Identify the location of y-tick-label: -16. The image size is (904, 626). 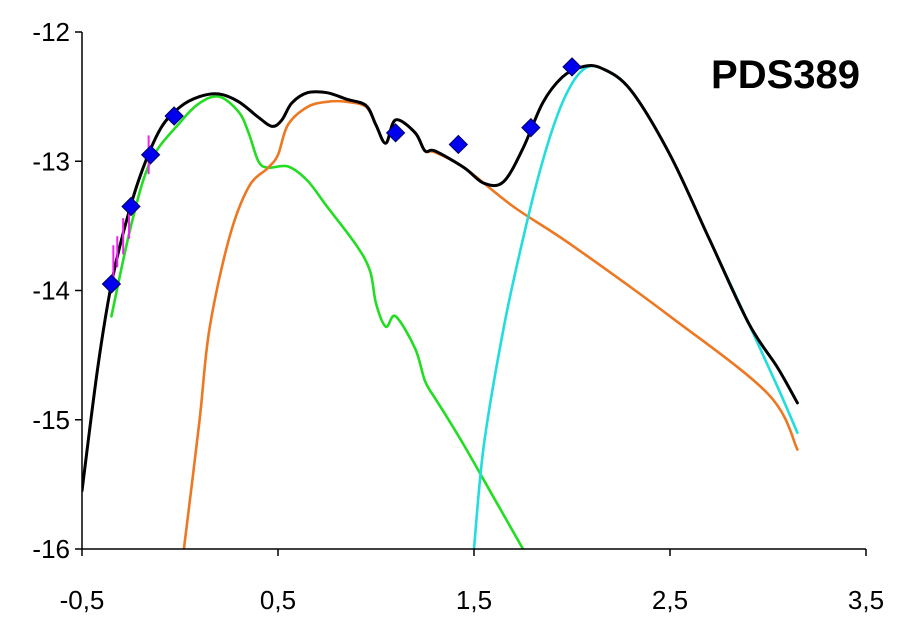
(51, 549).